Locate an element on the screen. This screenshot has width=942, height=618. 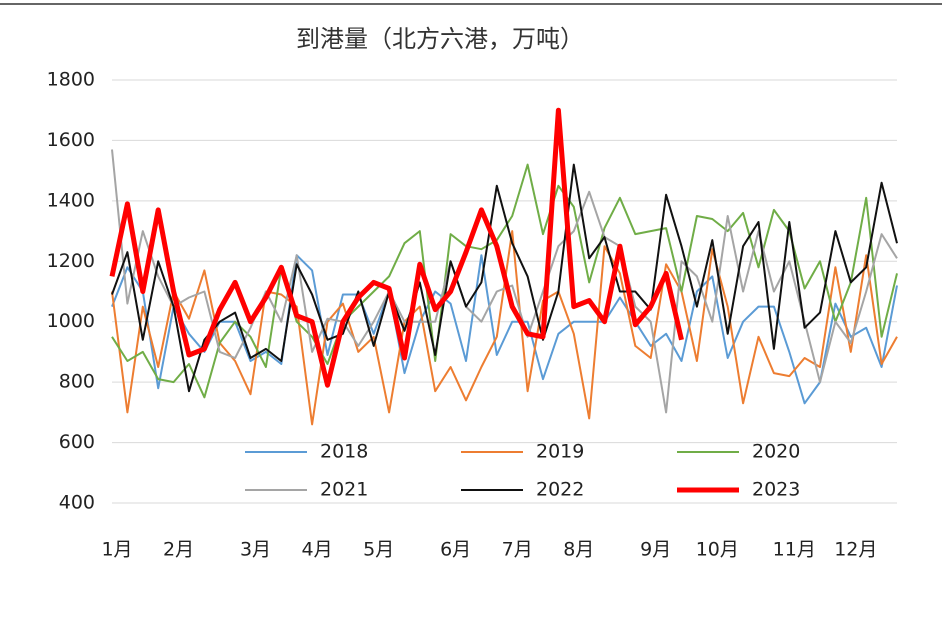
x-tick-label: 2月 is located at coordinates (178, 550).